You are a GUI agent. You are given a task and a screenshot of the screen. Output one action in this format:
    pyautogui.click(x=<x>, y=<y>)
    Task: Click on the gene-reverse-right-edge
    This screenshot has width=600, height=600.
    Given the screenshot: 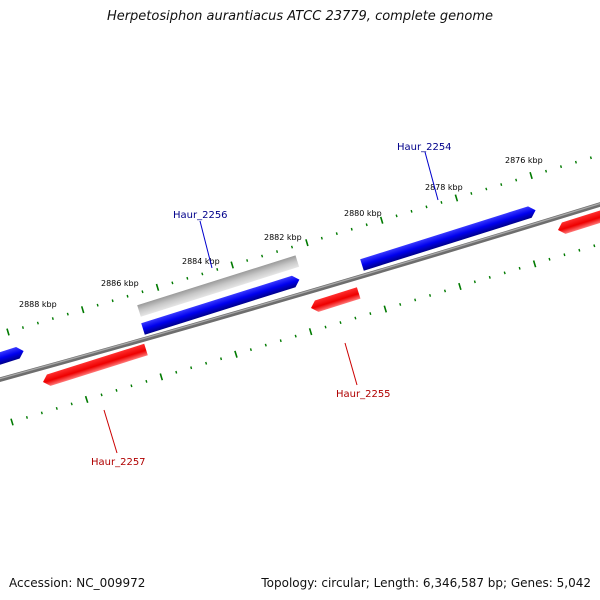 What is the action you would take?
    pyautogui.click(x=578, y=220)
    